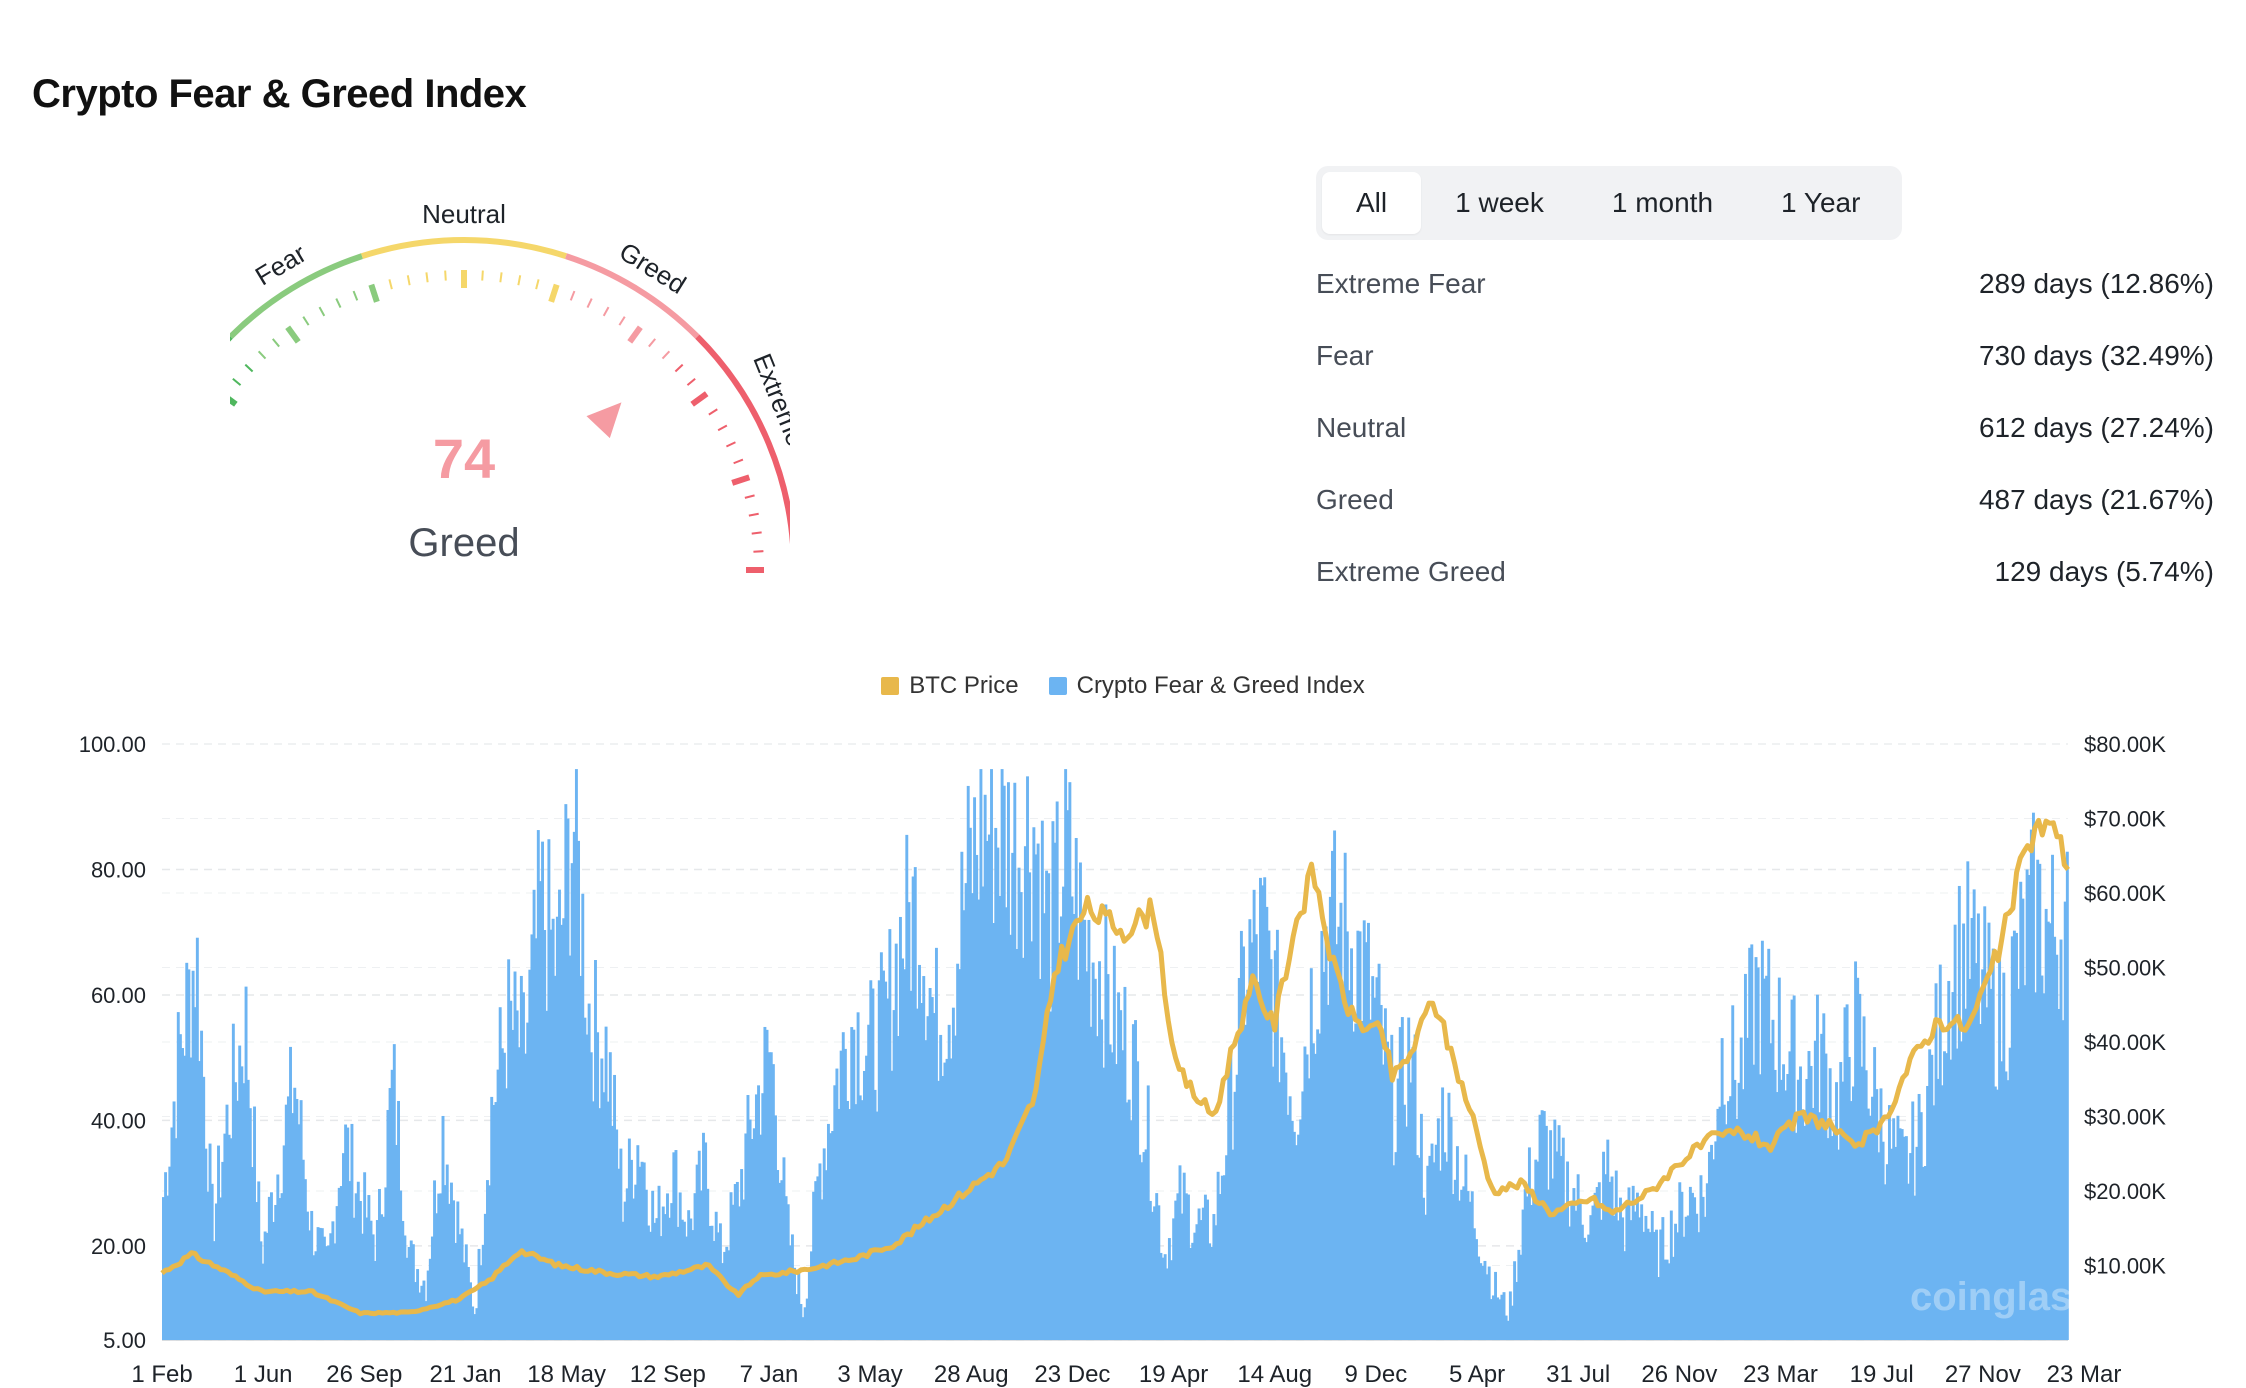 The image size is (2246, 1388). What do you see at coordinates (464, 214) in the screenshot?
I see `gauge-label-neutral: Neutral` at bounding box center [464, 214].